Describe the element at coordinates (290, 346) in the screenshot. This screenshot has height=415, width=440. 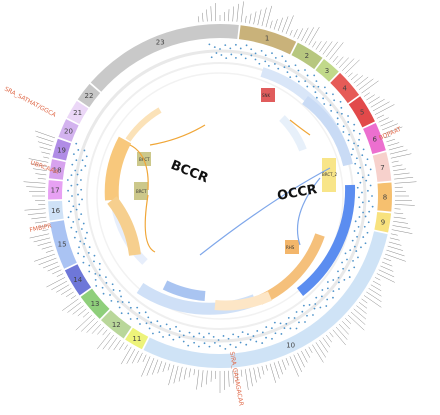
I see `segment-label-10: 10` at that location.